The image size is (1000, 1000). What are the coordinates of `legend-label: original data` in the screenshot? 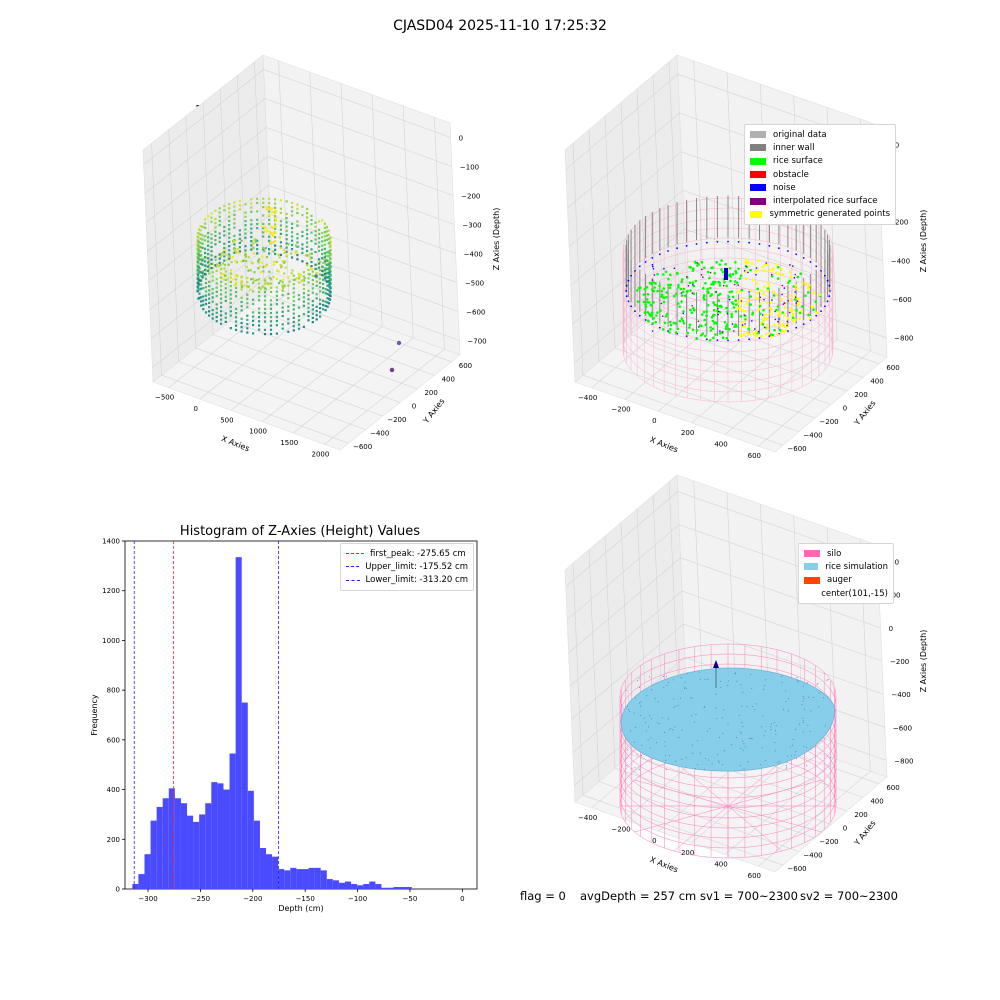 It's located at (800, 134).